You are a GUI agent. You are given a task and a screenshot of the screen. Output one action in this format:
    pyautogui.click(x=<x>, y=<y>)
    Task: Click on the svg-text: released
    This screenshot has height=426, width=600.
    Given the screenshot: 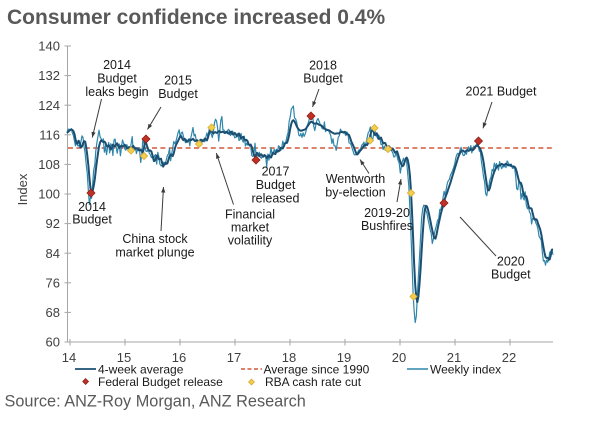 What is the action you would take?
    pyautogui.click(x=276, y=198)
    